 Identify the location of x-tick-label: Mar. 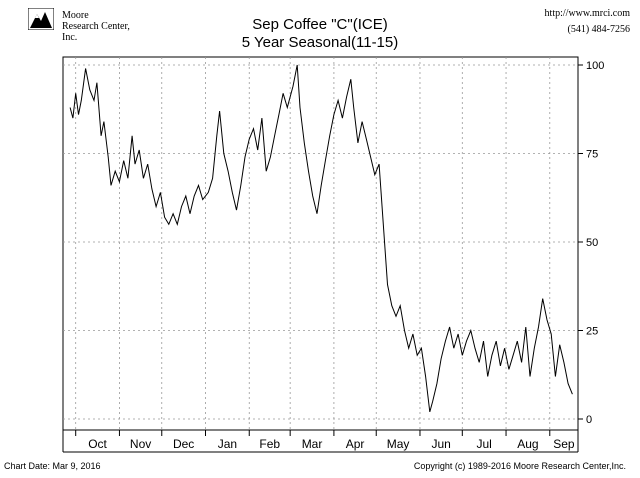
(312, 444).